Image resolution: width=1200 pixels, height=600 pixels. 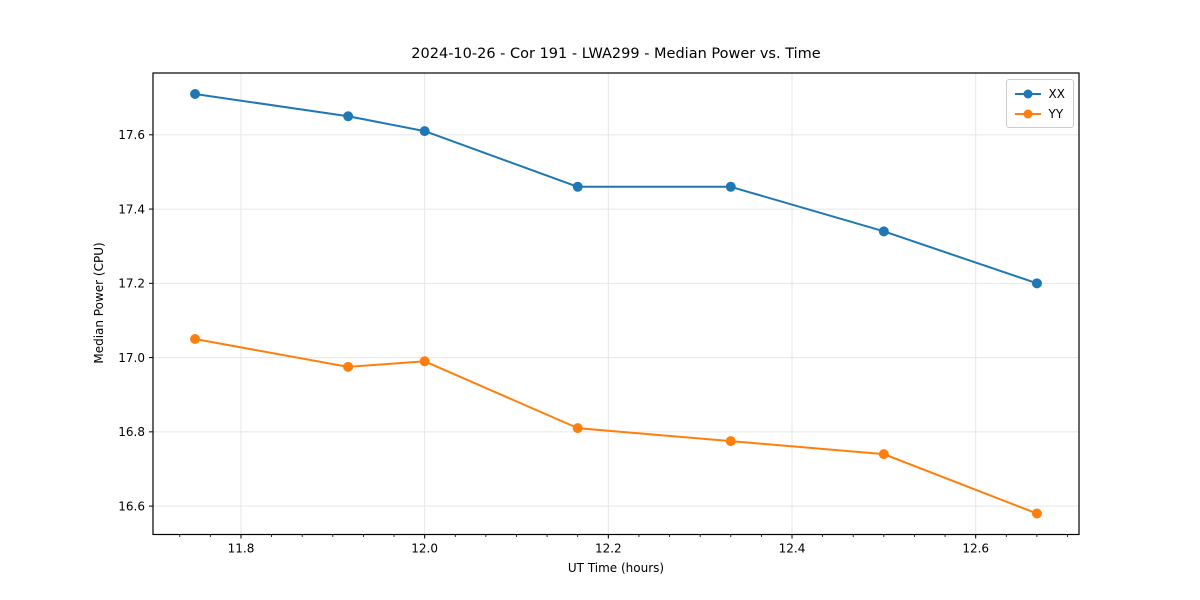 I want to click on legend-label-xx: XX, so click(x=1056, y=93).